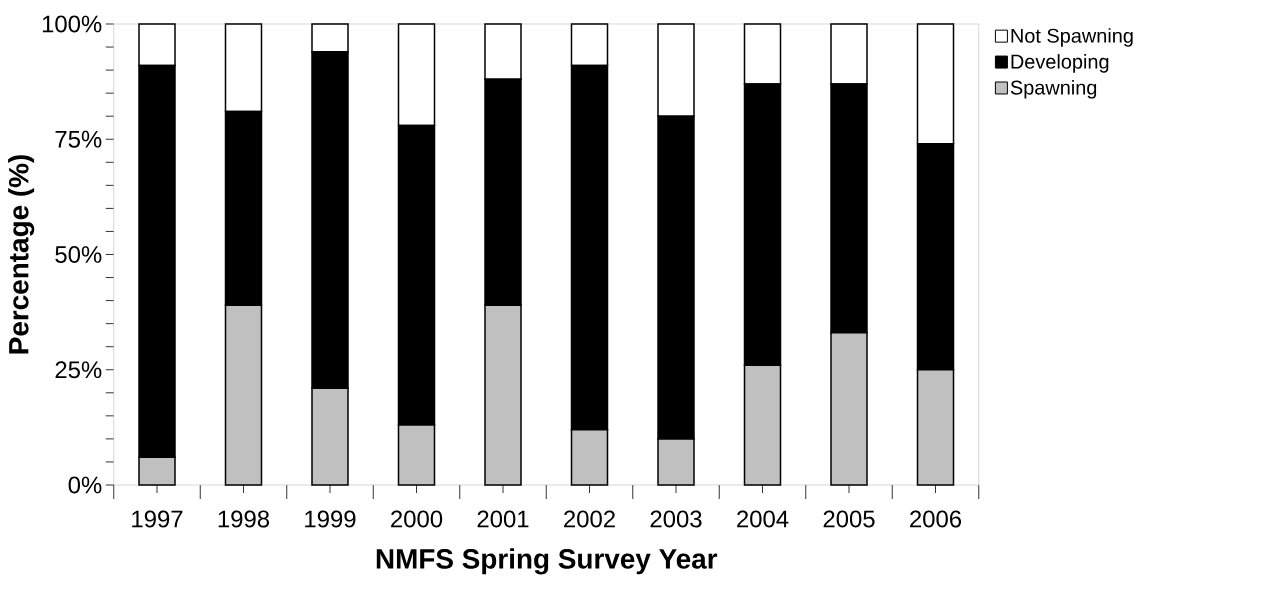 The height and width of the screenshot is (613, 1272). I want to click on x-tick-label: 2002, so click(589, 519).